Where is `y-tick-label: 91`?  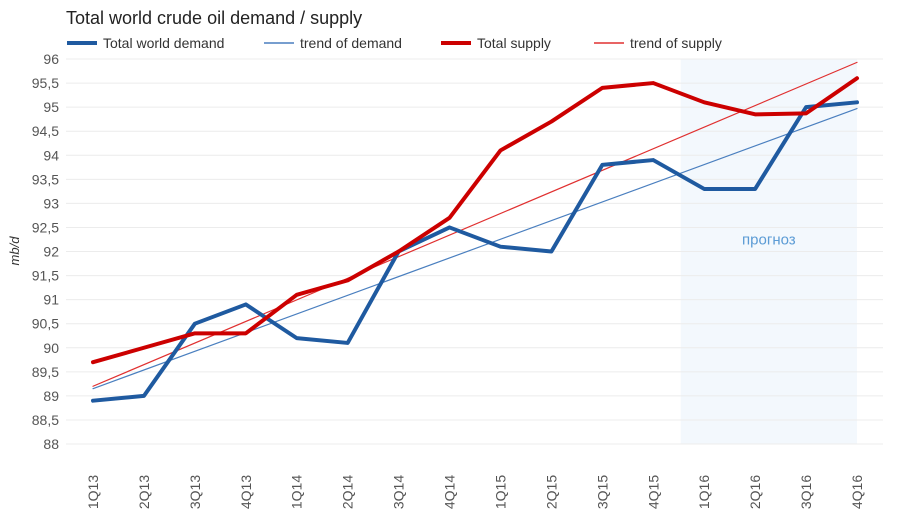
y-tick-label: 91 is located at coordinates (51, 300).